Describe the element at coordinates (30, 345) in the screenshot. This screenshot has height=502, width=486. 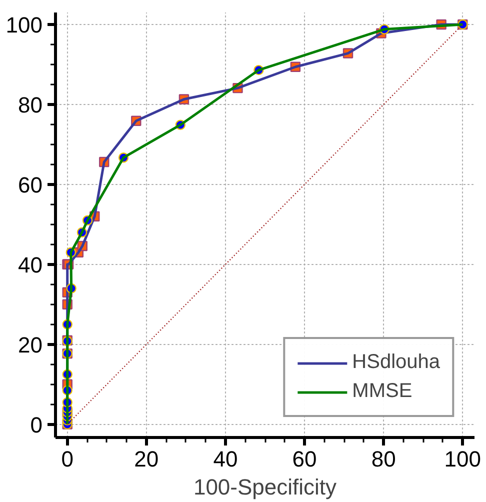
I see `y-tick-label: 20` at that location.